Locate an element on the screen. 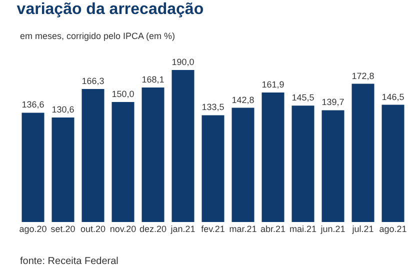 This screenshot has width=420, height=280. data-label: 150,0 is located at coordinates (123, 94).